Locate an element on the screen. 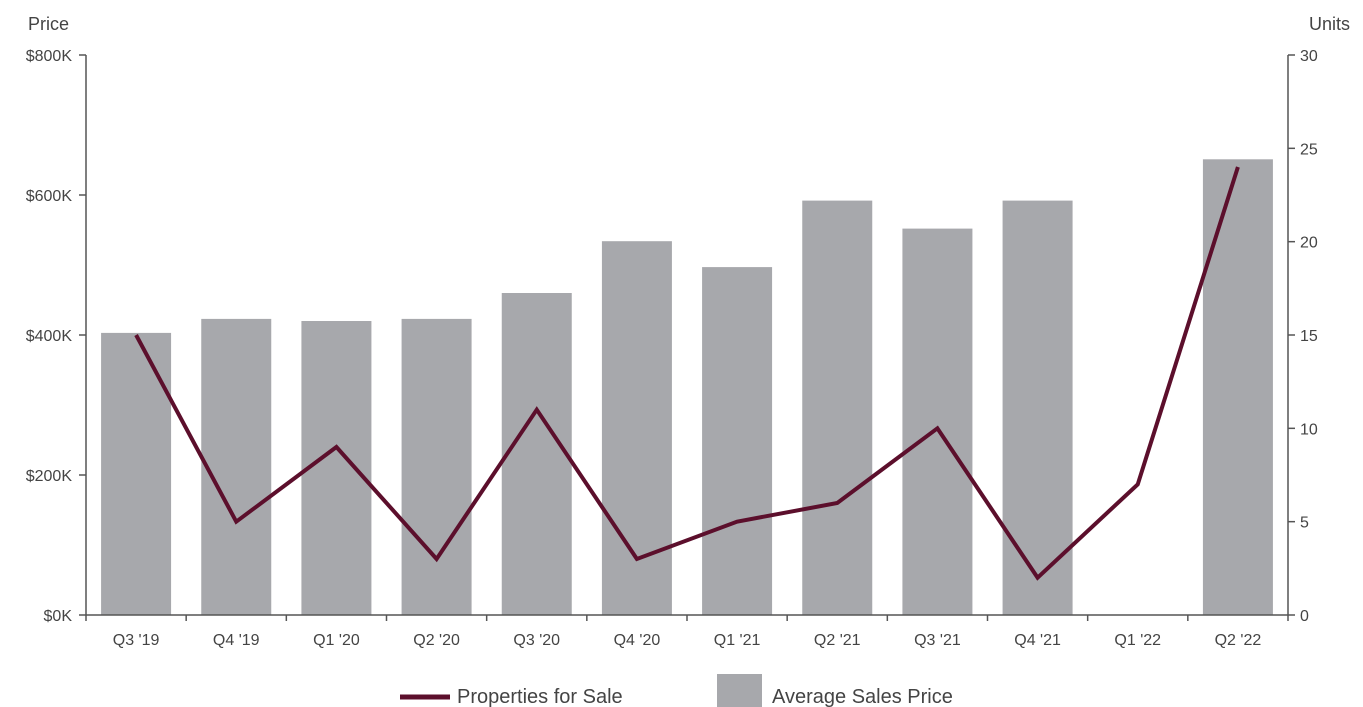 This screenshot has height=707, width=1363. x-axis-tick-label: Q4 '20 is located at coordinates (637, 640).